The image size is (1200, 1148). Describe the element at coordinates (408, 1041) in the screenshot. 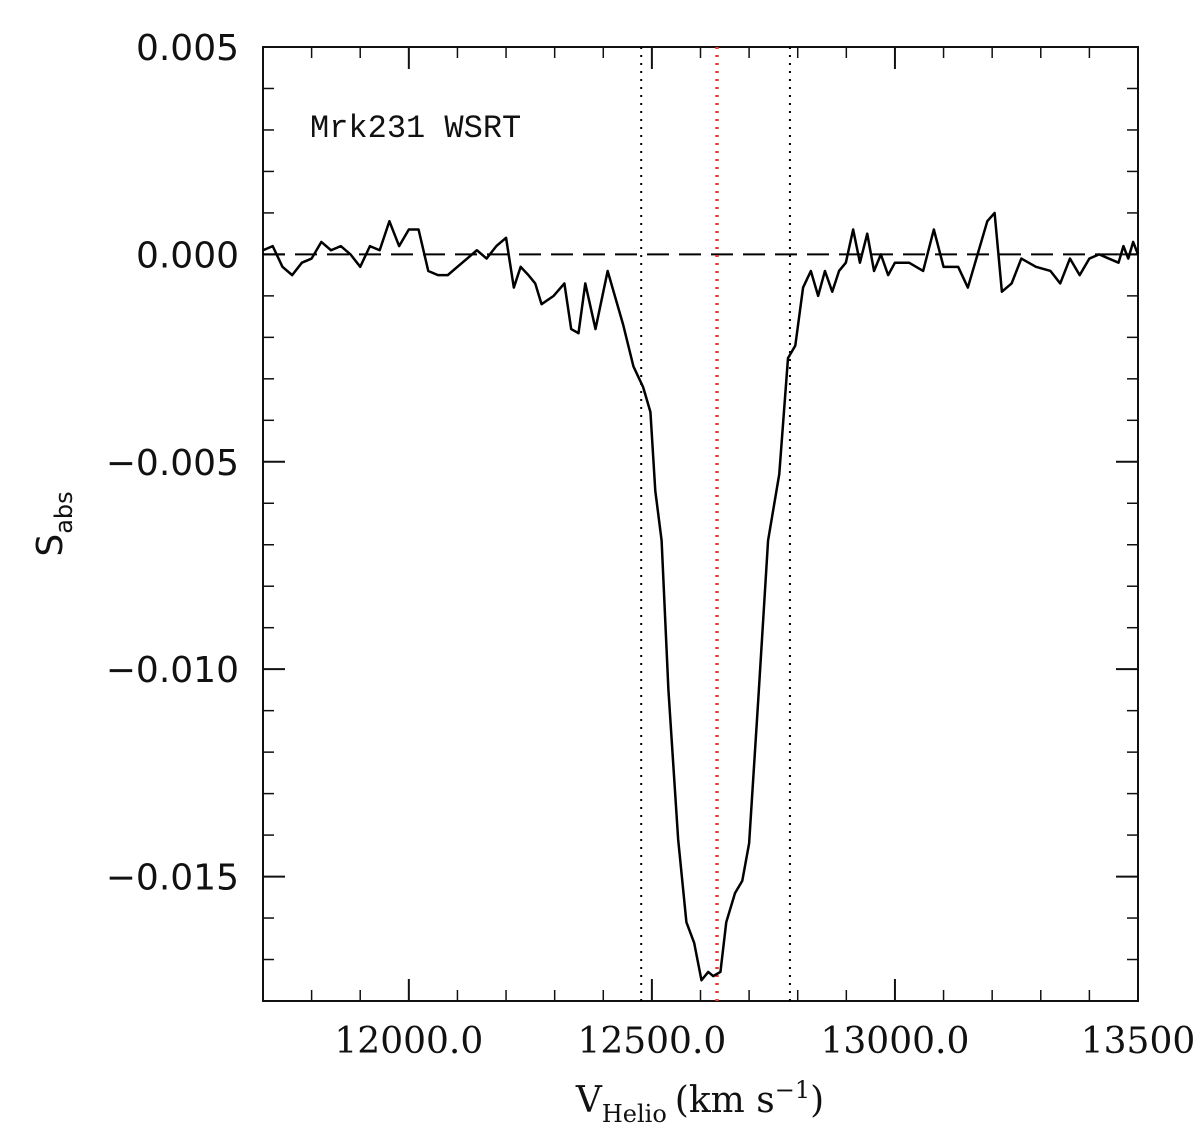

I see `x-tick-label: 12000.0` at that location.